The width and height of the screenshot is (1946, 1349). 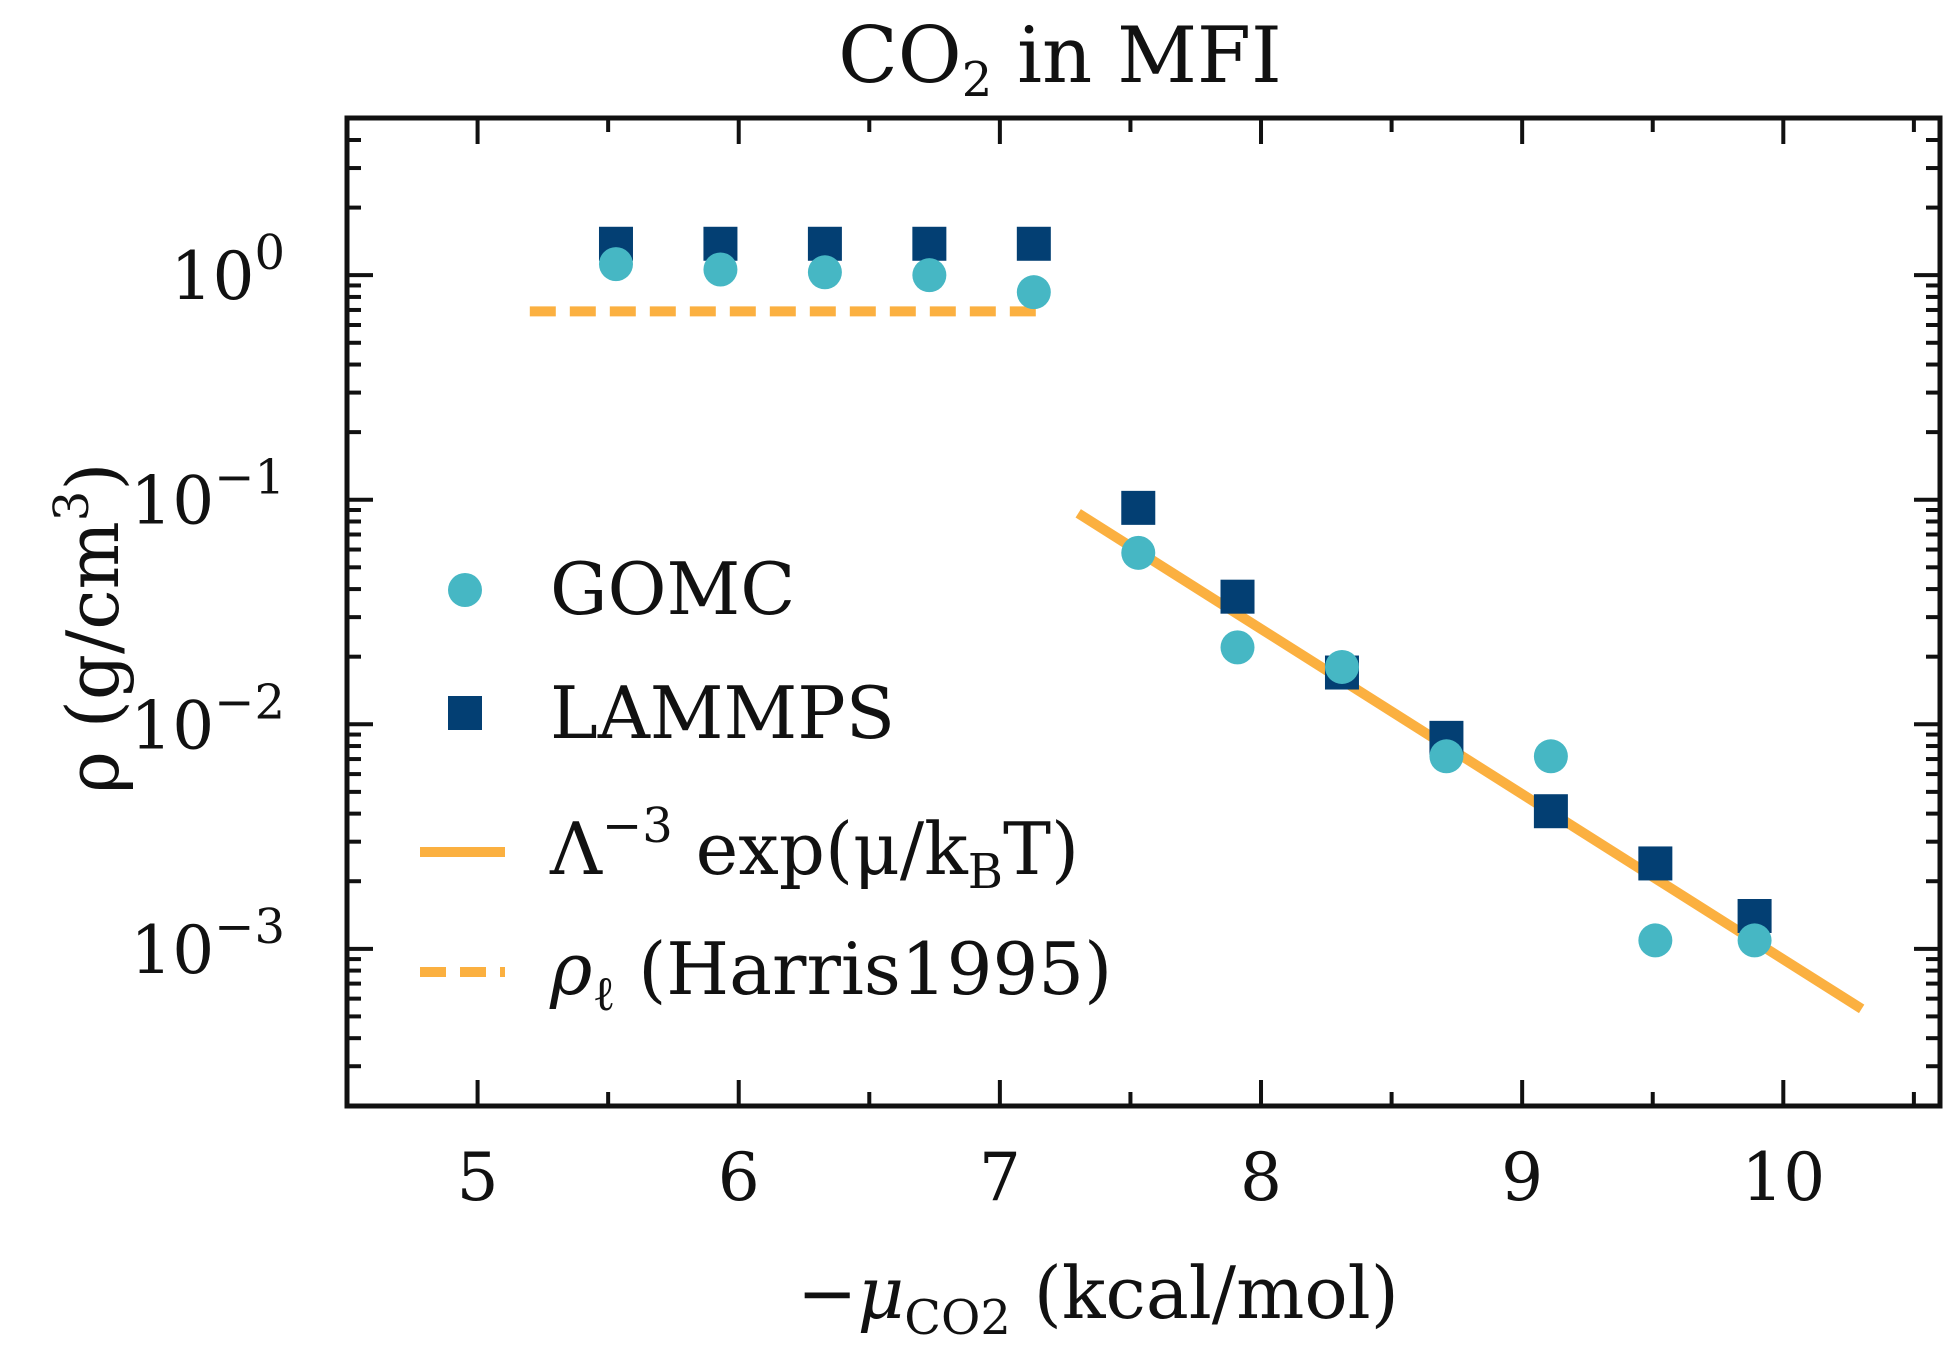 I want to click on chart-title: CO2 in MFI, so click(x=1060, y=59).